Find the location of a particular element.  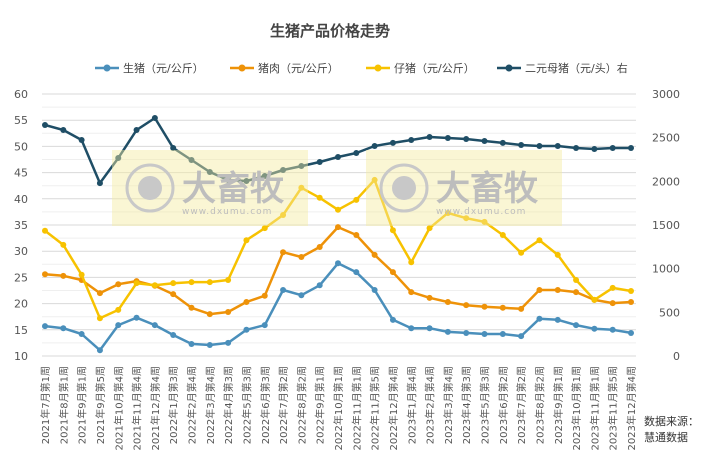

y-right-tick-label: 1500 is located at coordinates (666, 225).